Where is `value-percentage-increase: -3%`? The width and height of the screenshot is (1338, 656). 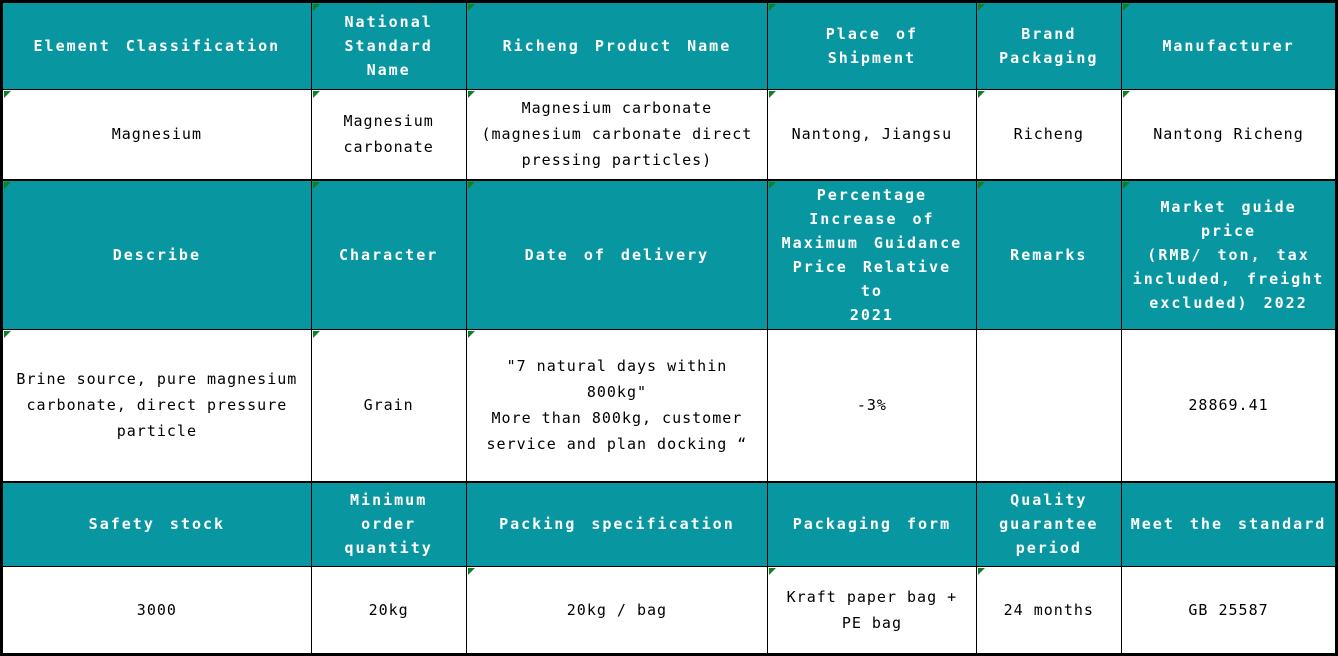 value-percentage-increase: -3% is located at coordinates (872, 405).